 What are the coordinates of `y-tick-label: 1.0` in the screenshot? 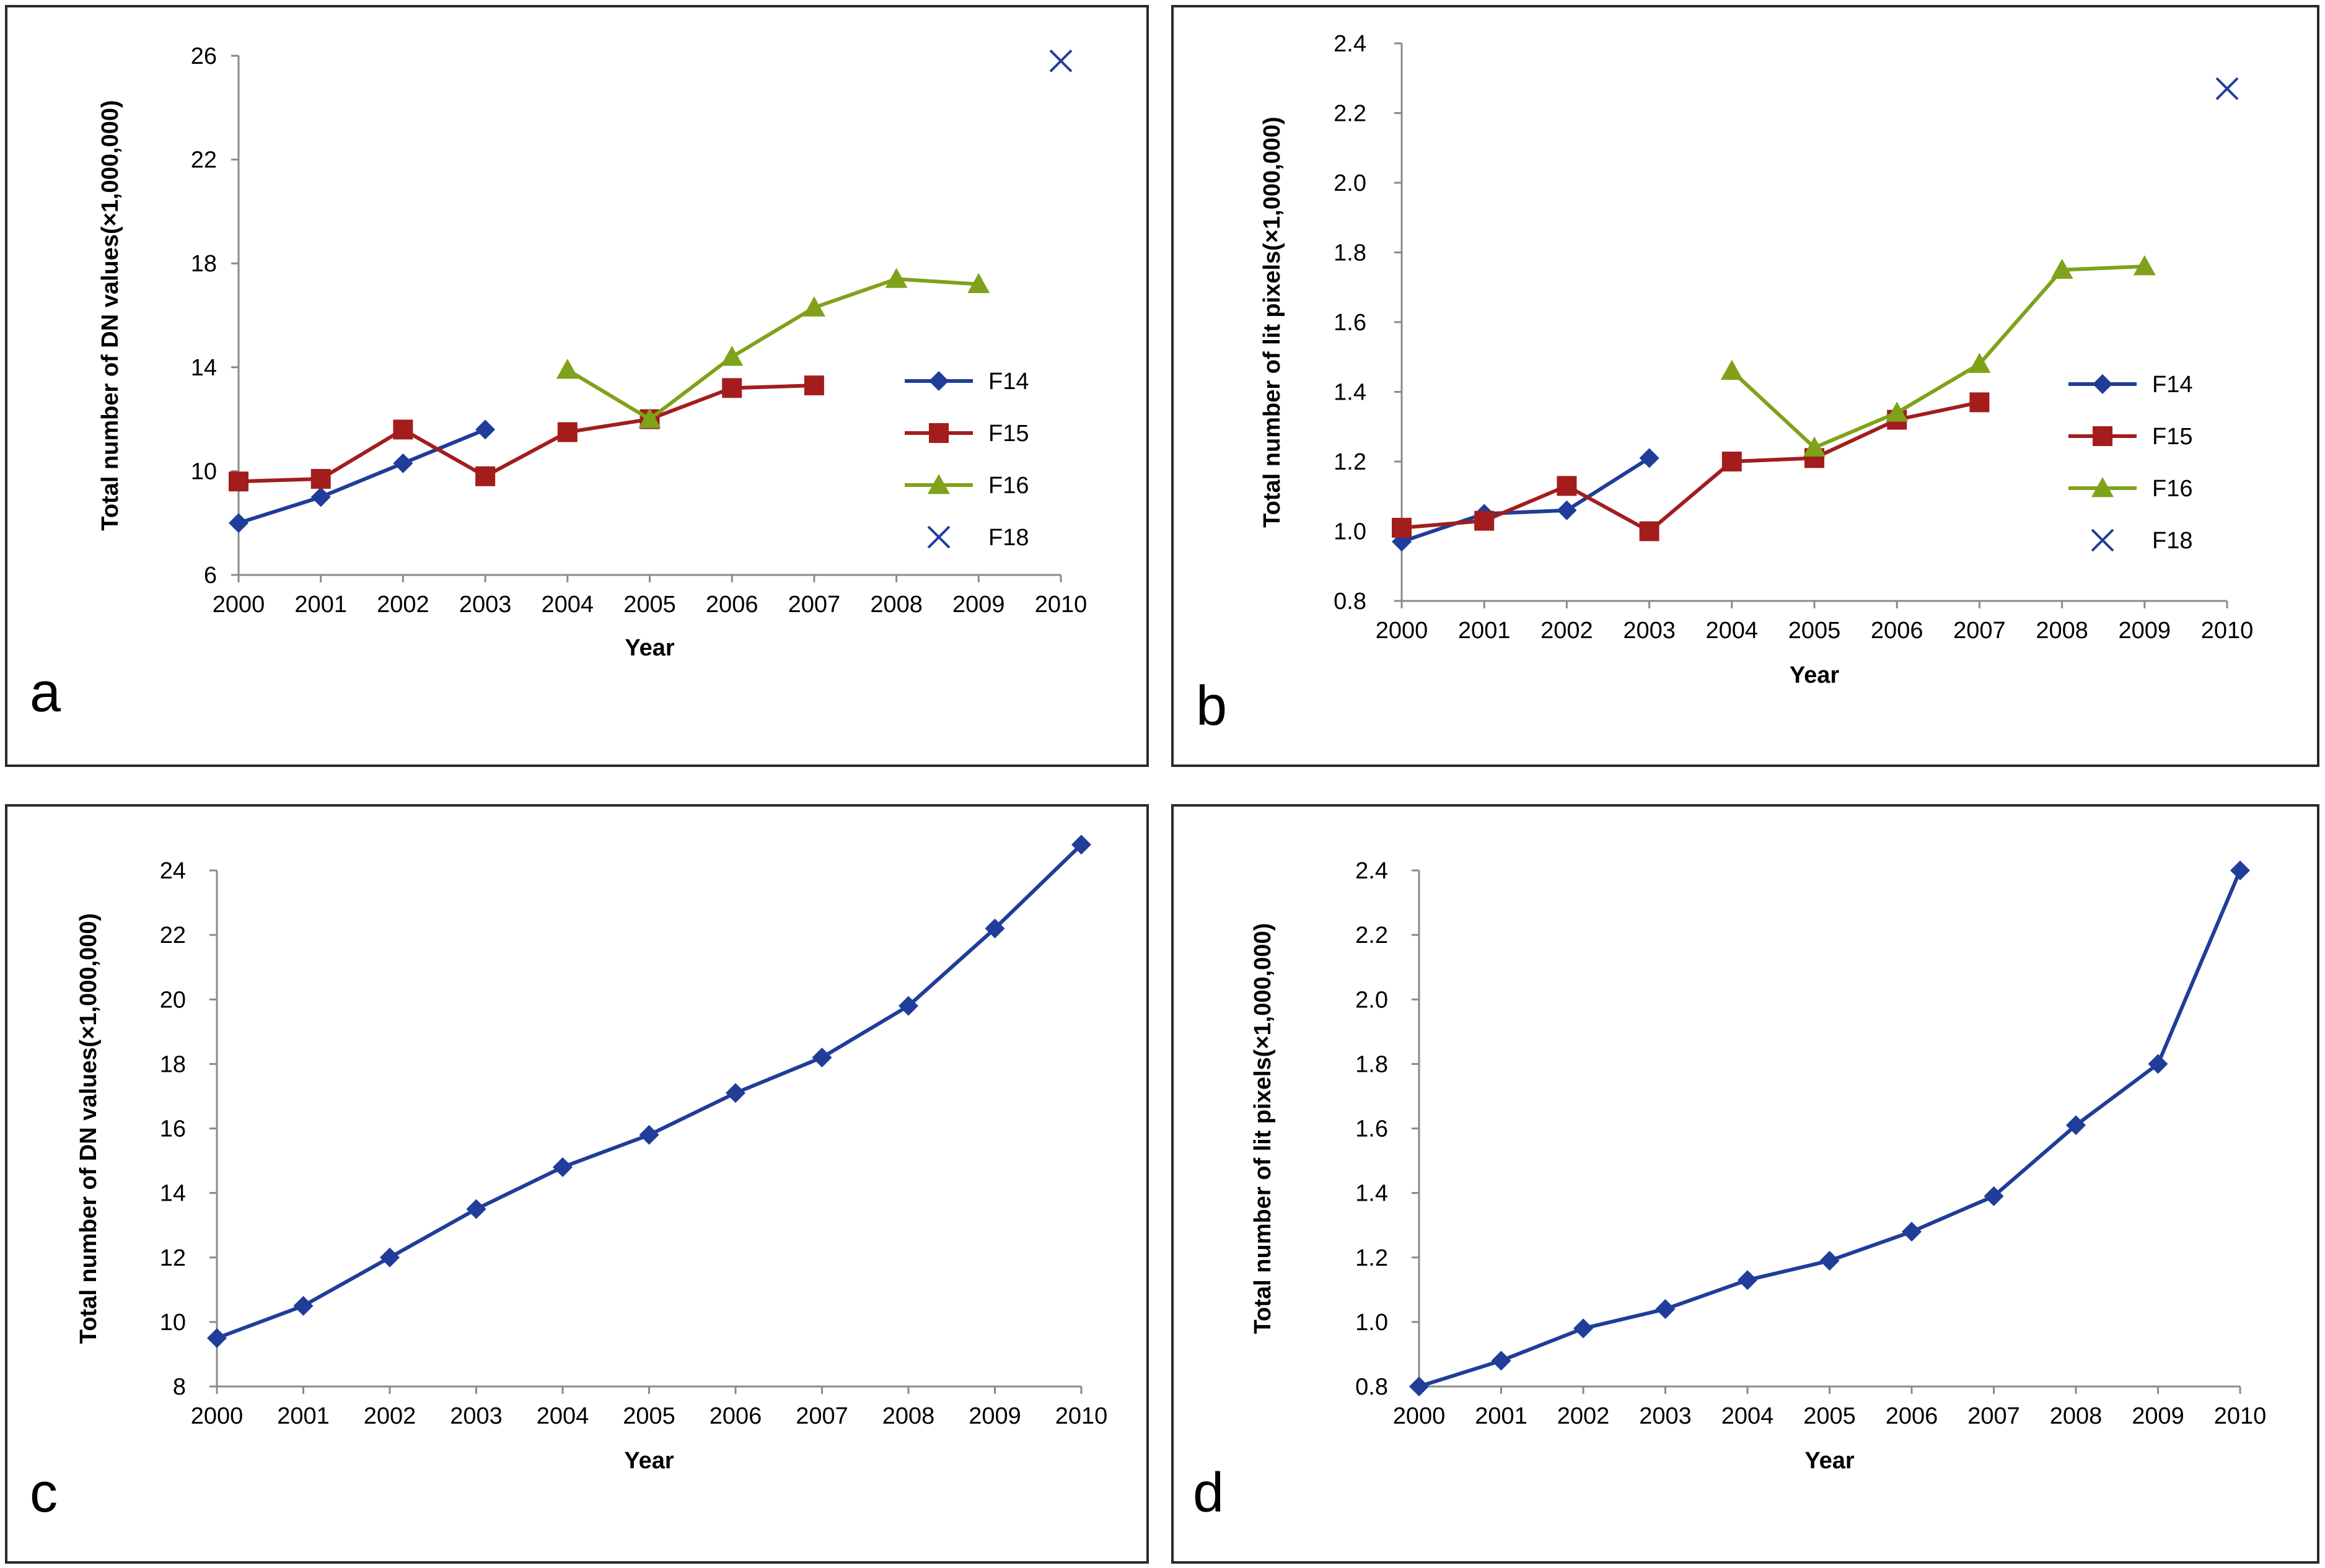 It's located at (1372, 1323).